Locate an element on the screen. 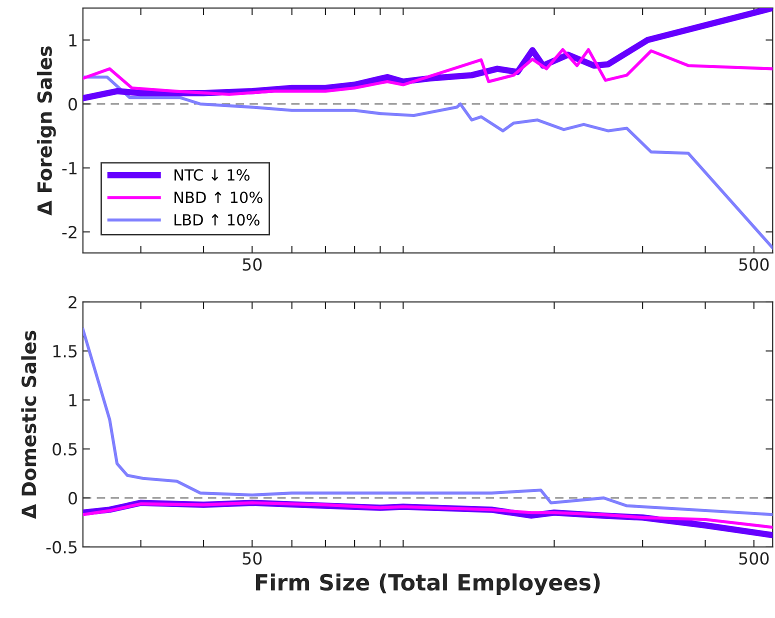 Image resolution: width=775 pixels, height=618 pixels. x-axis-title: Firm Size (Total Employees) is located at coordinates (428, 584).